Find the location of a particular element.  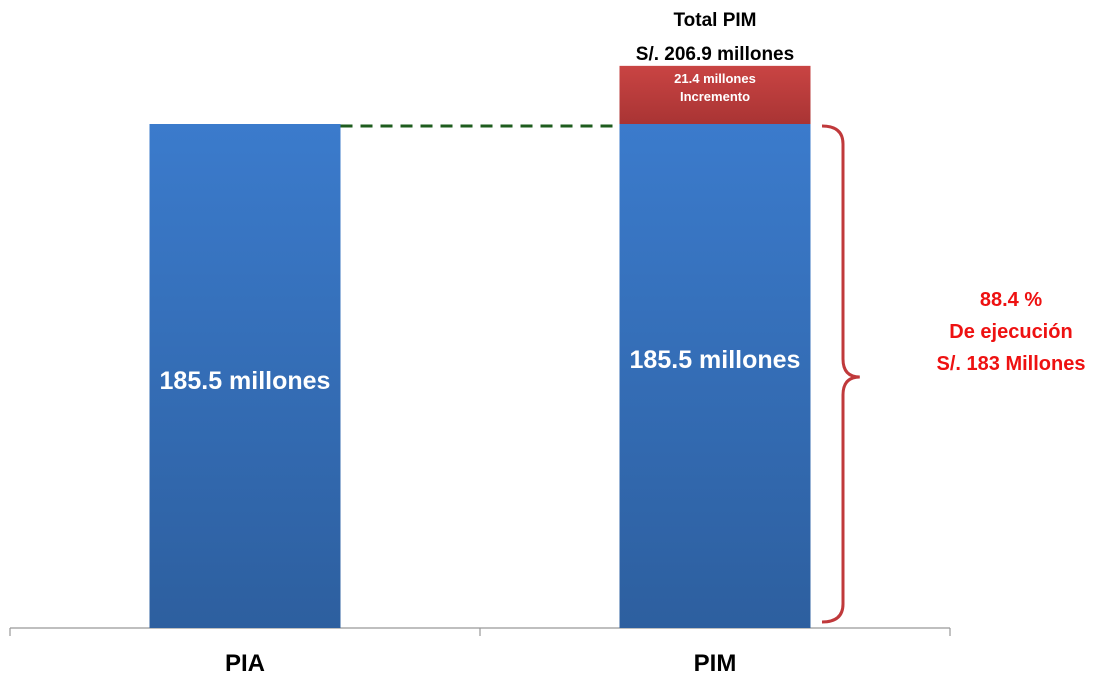

execution-label-line3: S/. 183 Millones is located at coordinates (1011, 364).